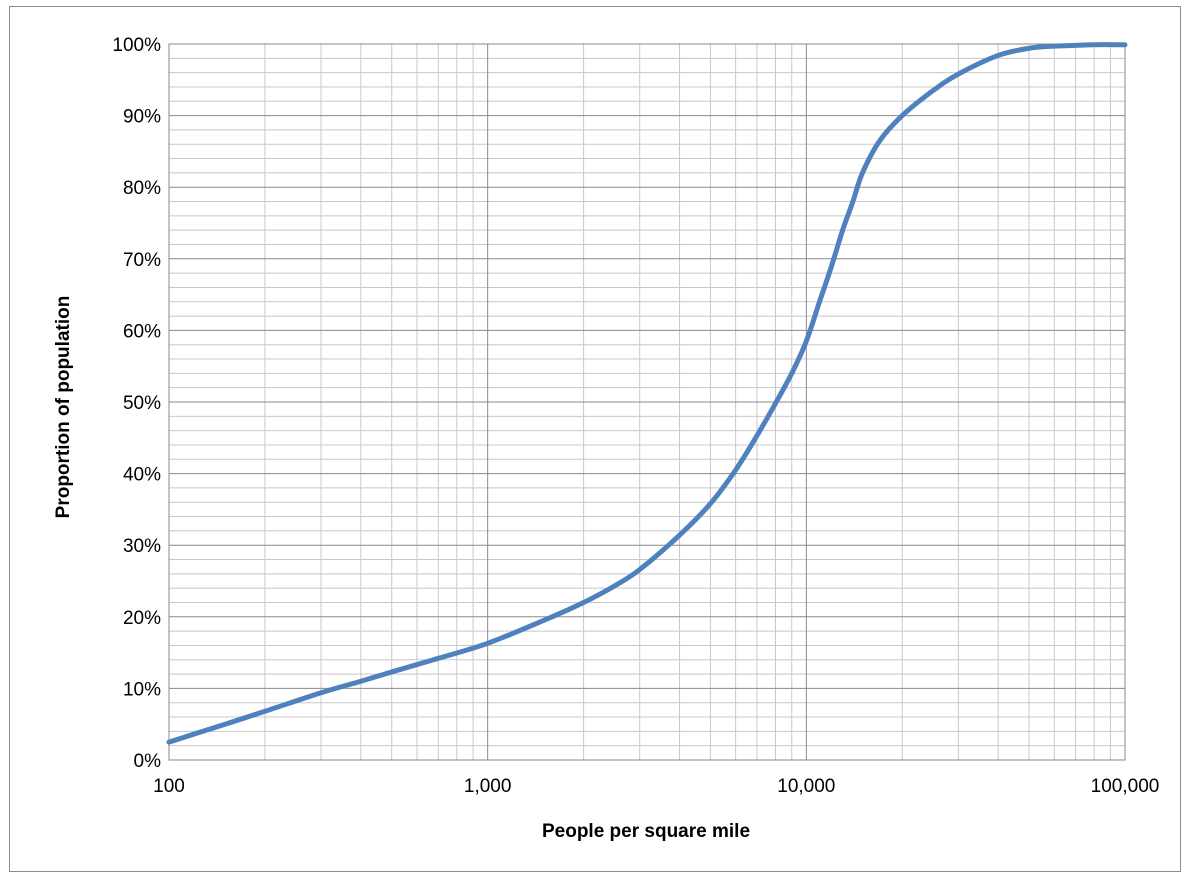 The width and height of the screenshot is (1184, 873). I want to click on y-tick-label: 80%, so click(142, 188).